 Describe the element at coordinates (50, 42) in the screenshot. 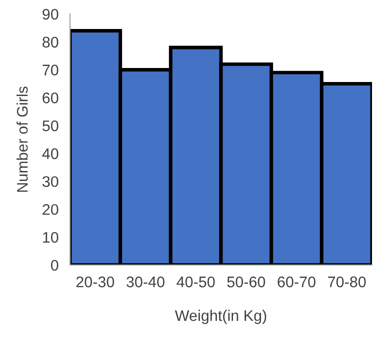

I see `y-tick-label: 80` at that location.